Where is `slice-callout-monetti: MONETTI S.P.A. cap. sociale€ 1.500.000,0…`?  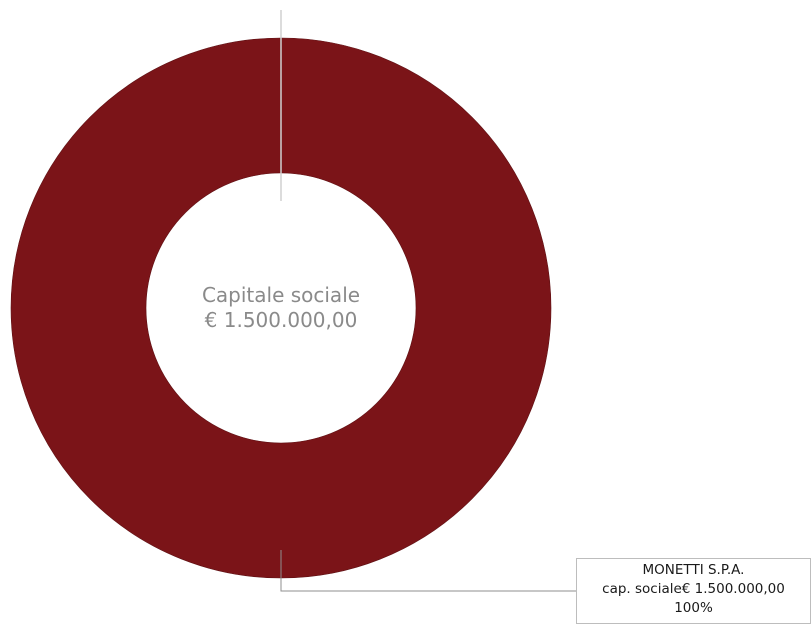
slice-callout-monetti: MONETTI S.P.A. cap. sociale€ 1.500.000,0… is located at coordinates (693, 591).